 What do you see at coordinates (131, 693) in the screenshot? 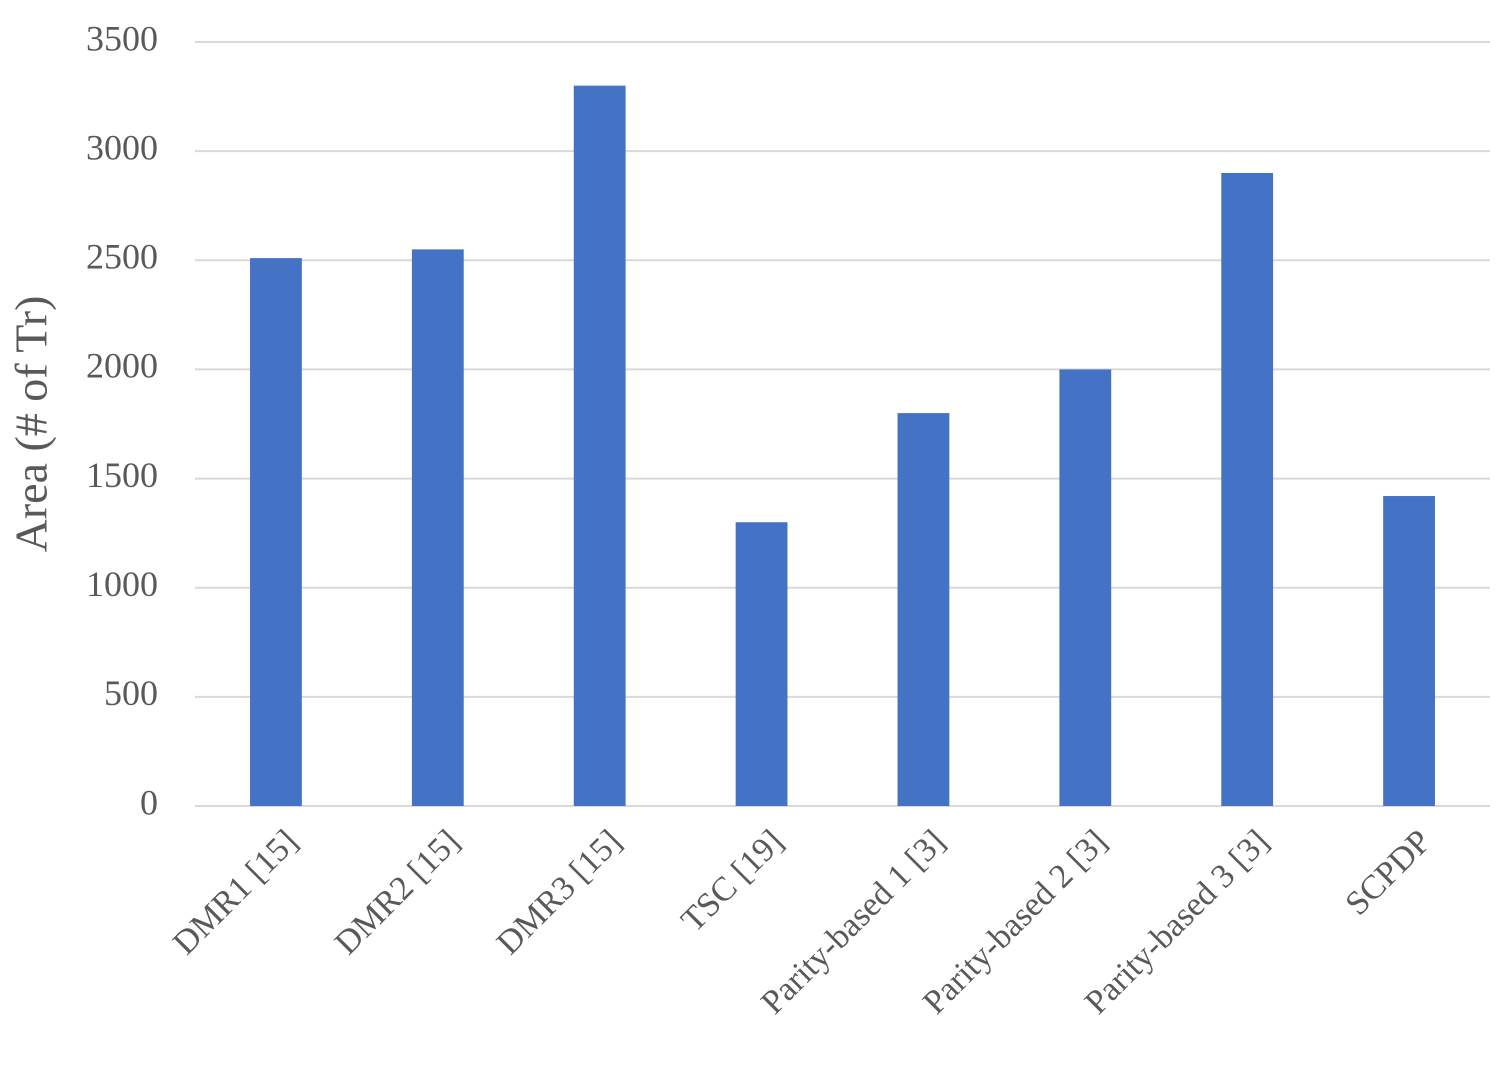
I see `y-tick-label: 500` at bounding box center [131, 693].